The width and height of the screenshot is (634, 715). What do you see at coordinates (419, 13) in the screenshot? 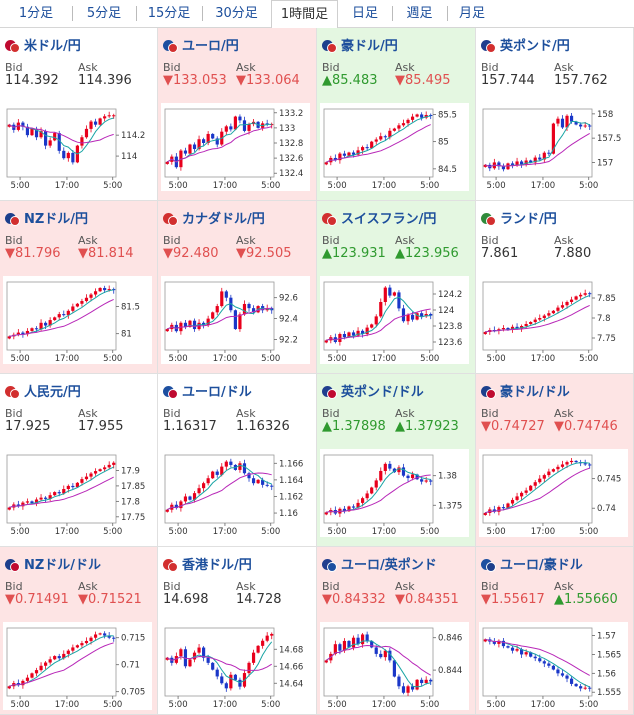
I see `tab-weekly: 週足` at bounding box center [419, 13].